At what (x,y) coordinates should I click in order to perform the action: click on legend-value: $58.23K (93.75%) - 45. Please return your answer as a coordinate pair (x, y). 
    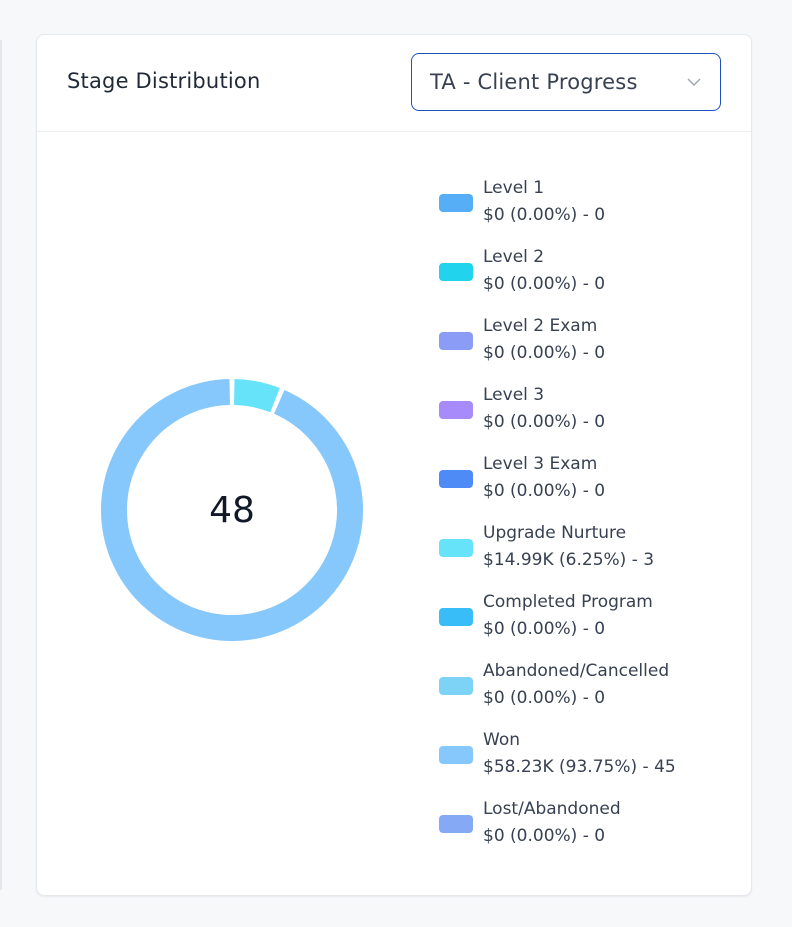
    Looking at the image, I should click on (579, 767).